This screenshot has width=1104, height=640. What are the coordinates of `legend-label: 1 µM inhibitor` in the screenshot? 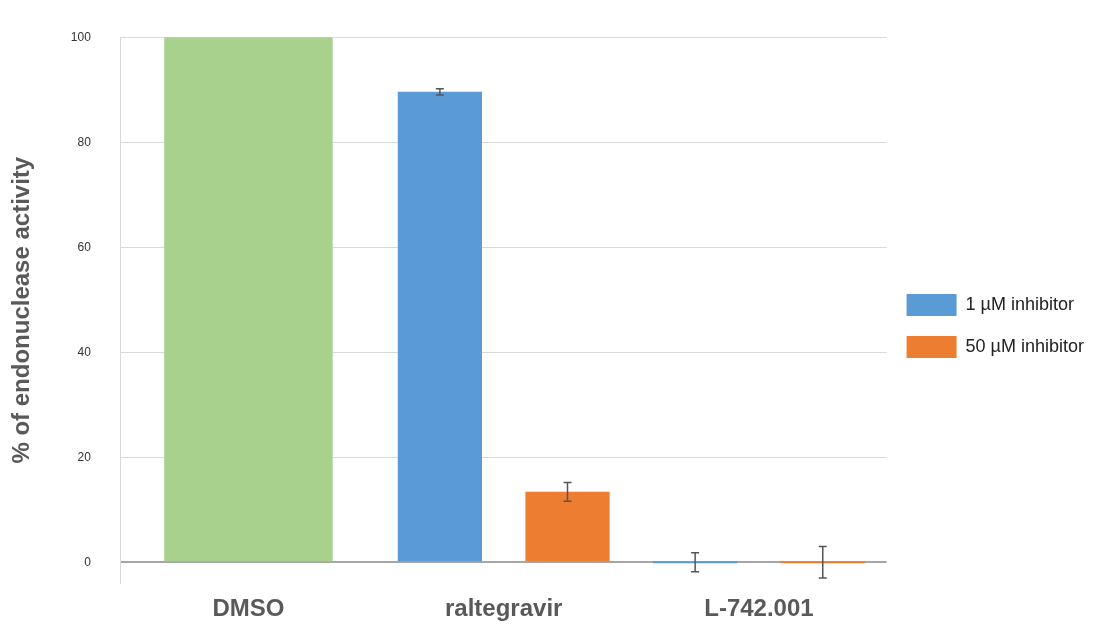 It's located at (1019, 303).